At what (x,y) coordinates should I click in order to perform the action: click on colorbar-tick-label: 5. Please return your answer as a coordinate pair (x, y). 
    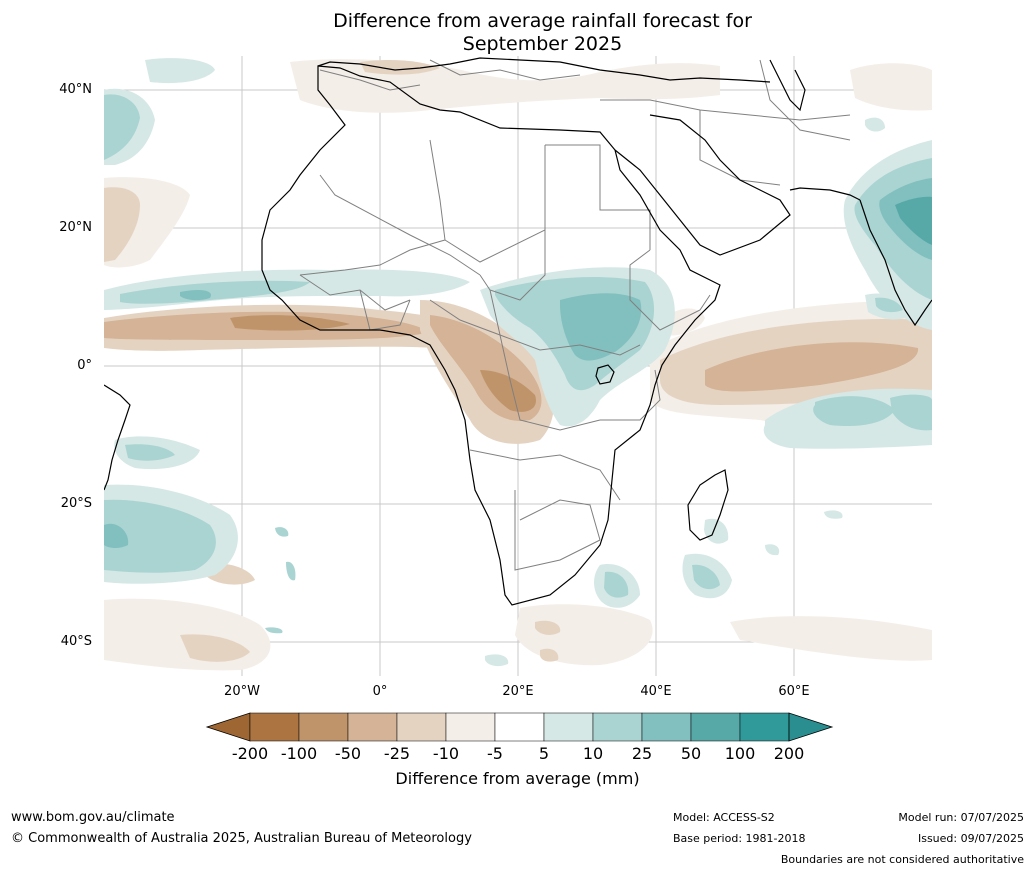
    Looking at the image, I should click on (544, 753).